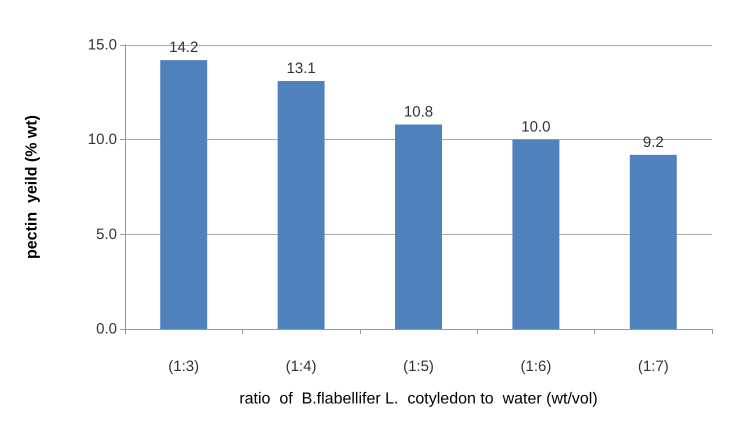  I want to click on data-label: 14.2, so click(183, 47).